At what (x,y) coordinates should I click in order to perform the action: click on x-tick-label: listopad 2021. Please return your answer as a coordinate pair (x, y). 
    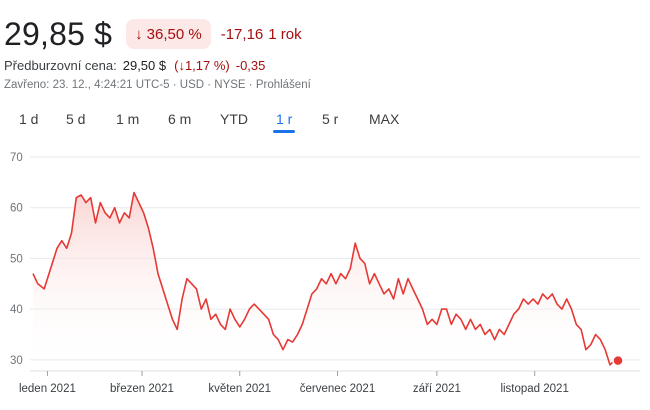
    Looking at the image, I should click on (534, 389).